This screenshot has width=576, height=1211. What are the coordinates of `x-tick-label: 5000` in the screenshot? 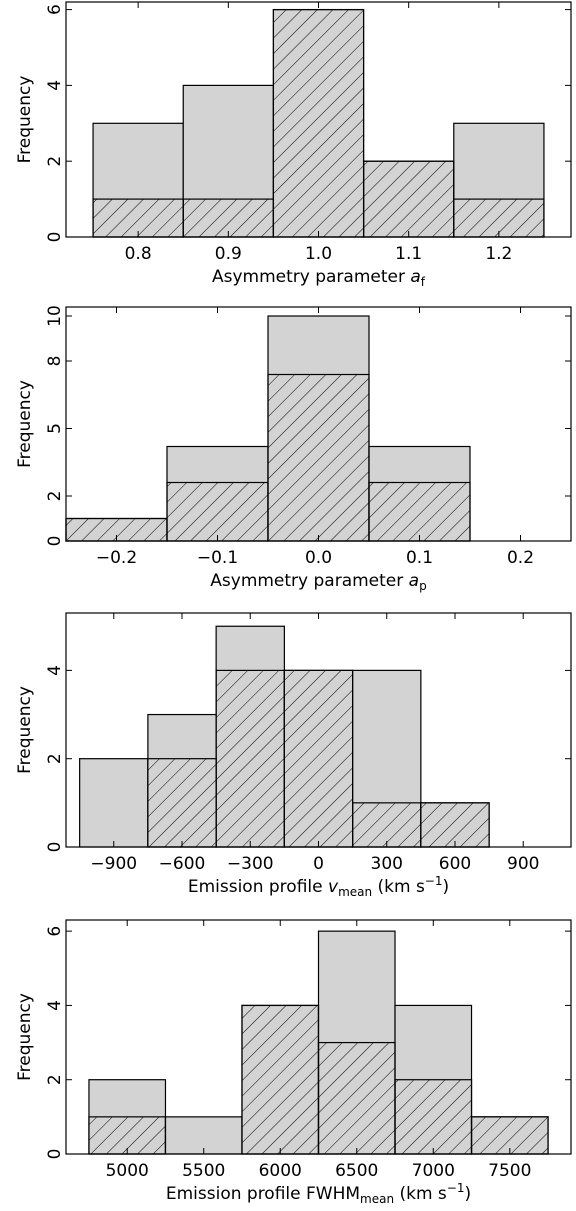 It's located at (127, 1171).